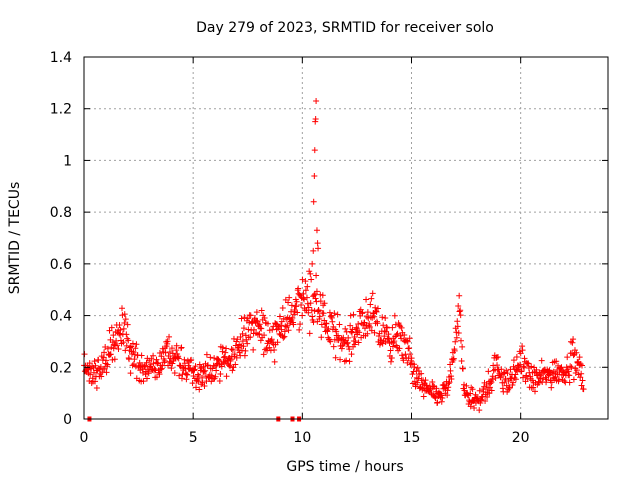 The height and width of the screenshot is (480, 640). I want to click on y-tick-label: 0.2, so click(61, 368).